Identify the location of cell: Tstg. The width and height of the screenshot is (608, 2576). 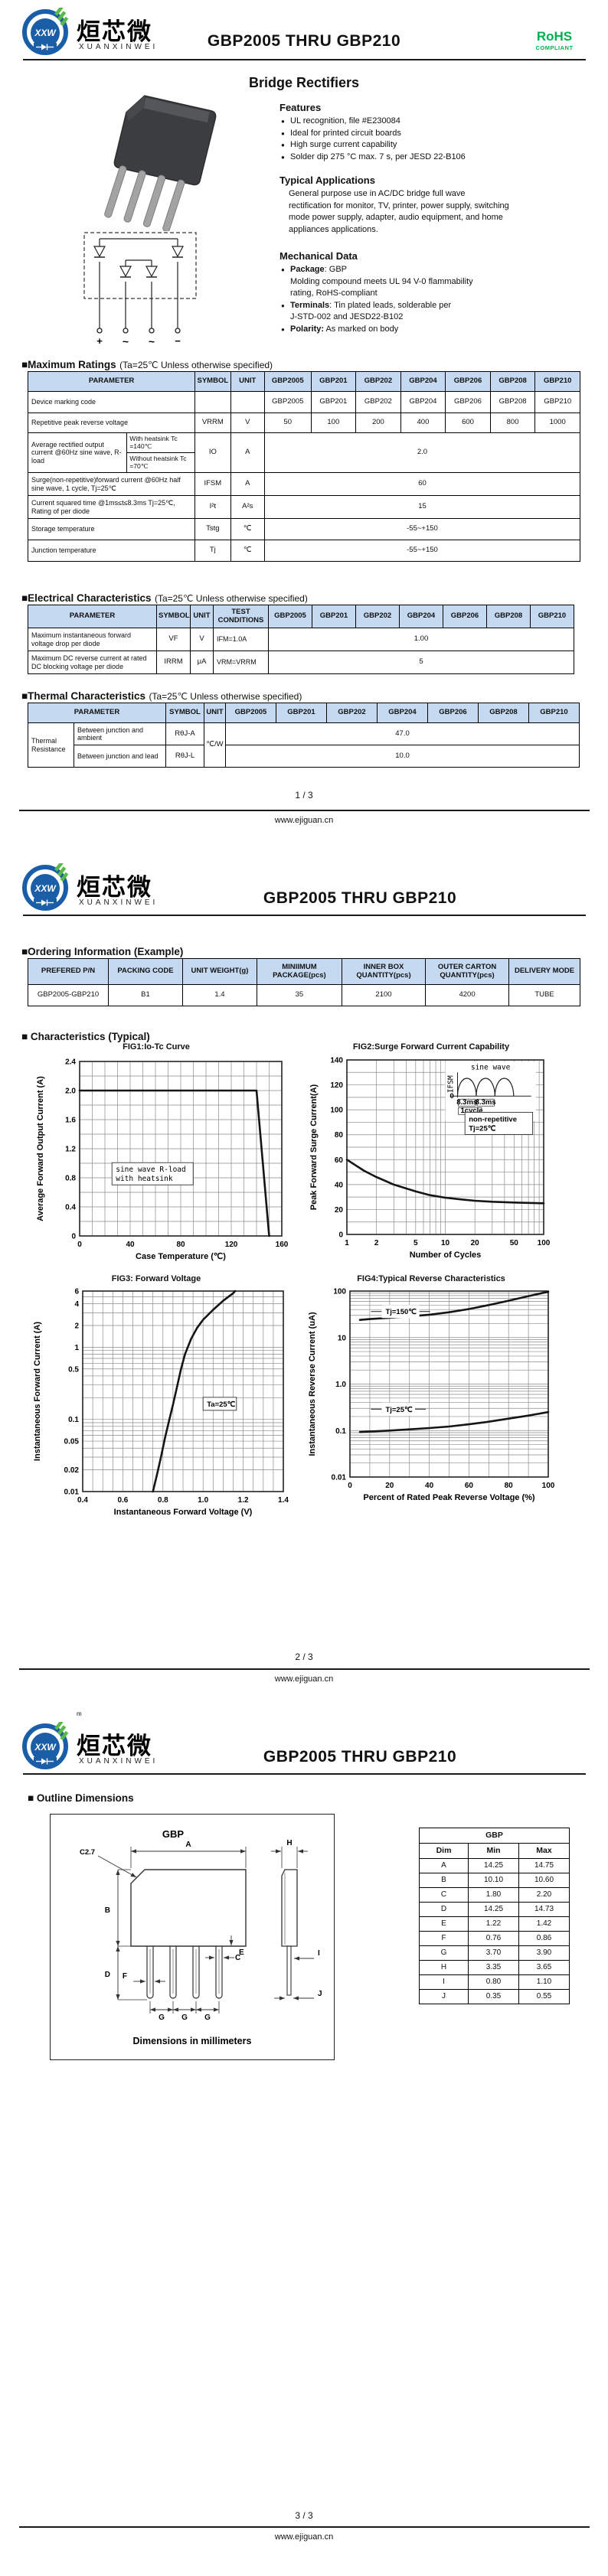
(212, 529).